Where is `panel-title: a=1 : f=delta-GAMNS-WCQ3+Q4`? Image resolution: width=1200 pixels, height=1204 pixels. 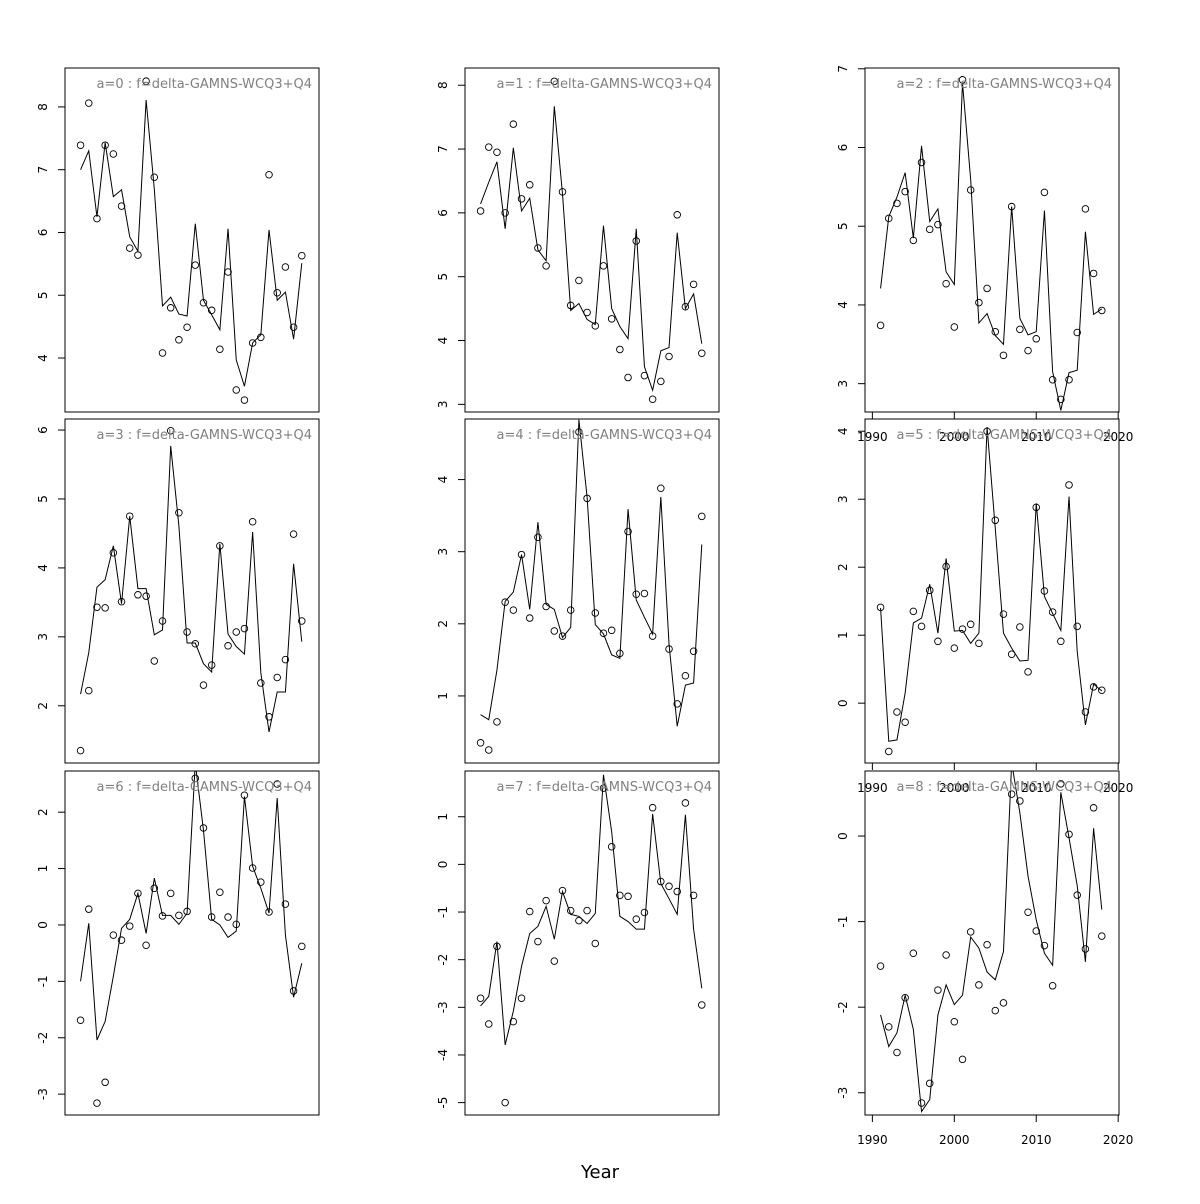
panel-title: a=1 : f=delta-GAMNS-WCQ3+Q4 is located at coordinates (605, 84).